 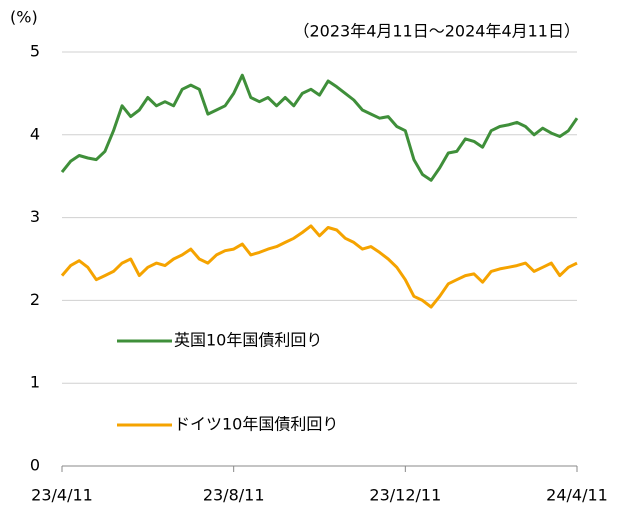 I want to click on y-axis-label: (%), so click(x=24, y=17).